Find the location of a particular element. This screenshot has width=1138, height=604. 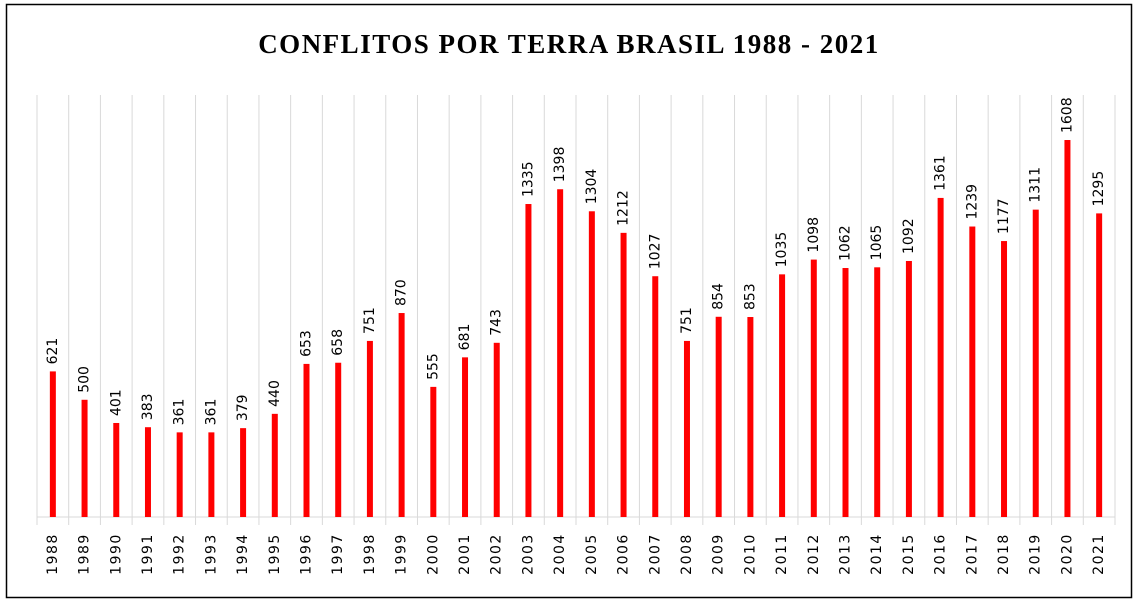

data-label: 854 is located at coordinates (719, 296).